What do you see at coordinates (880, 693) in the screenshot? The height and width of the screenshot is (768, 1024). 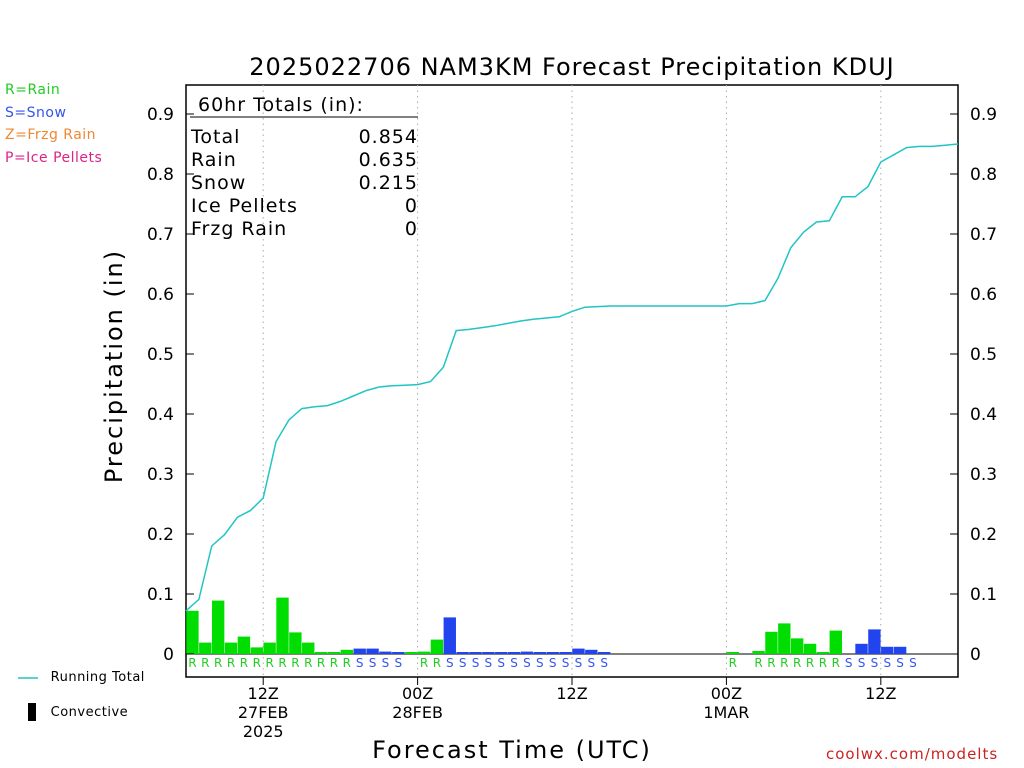 I see `xtick-label-4-0: 12Z` at bounding box center [880, 693].